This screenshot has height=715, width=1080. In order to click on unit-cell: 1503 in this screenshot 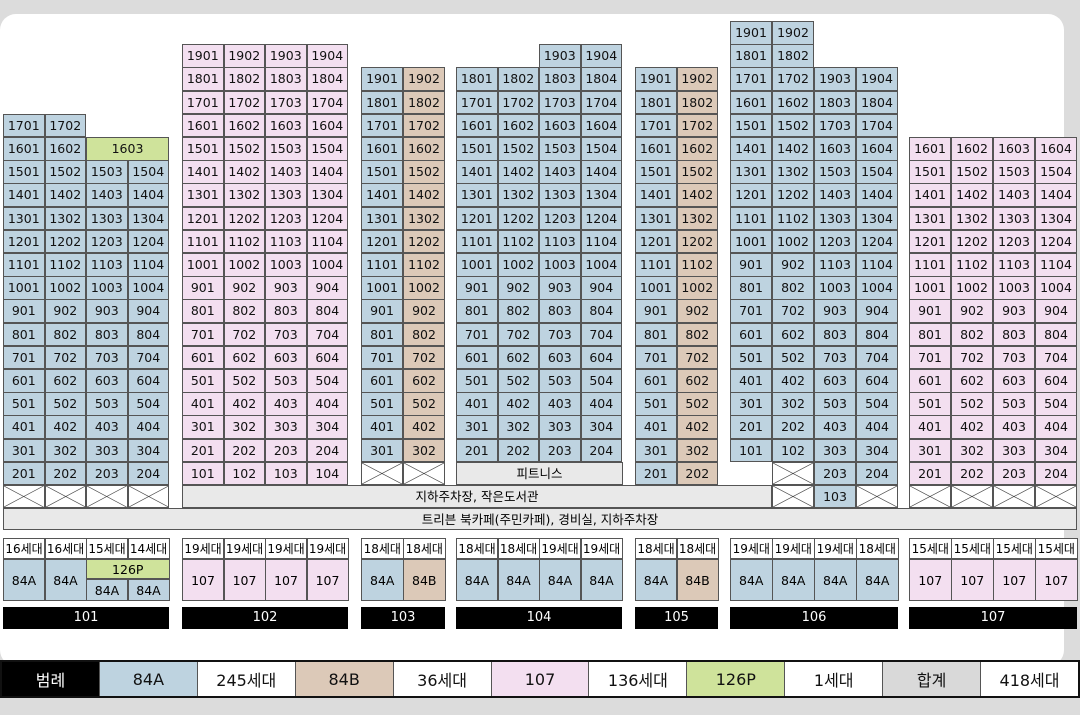, I will do `click(1014, 172)`.